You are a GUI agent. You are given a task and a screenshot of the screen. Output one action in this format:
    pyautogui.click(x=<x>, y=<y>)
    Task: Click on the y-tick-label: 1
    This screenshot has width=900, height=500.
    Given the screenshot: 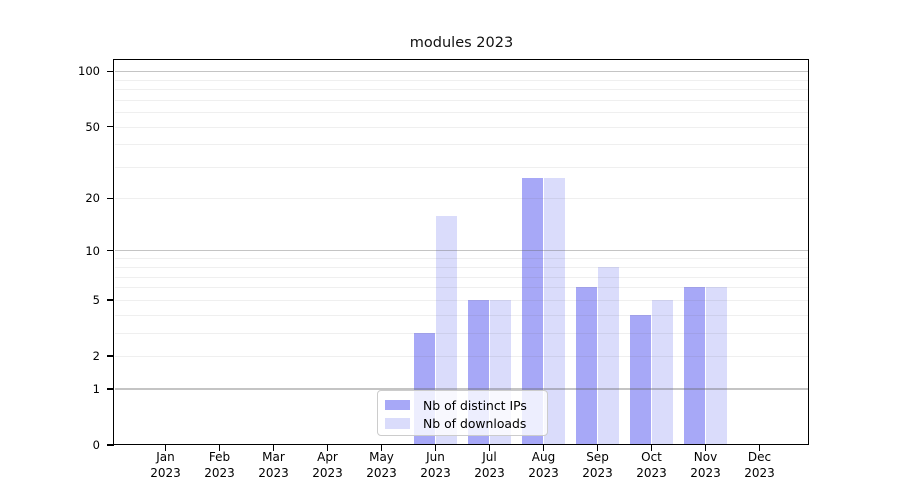 What is the action you would take?
    pyautogui.click(x=96, y=388)
    